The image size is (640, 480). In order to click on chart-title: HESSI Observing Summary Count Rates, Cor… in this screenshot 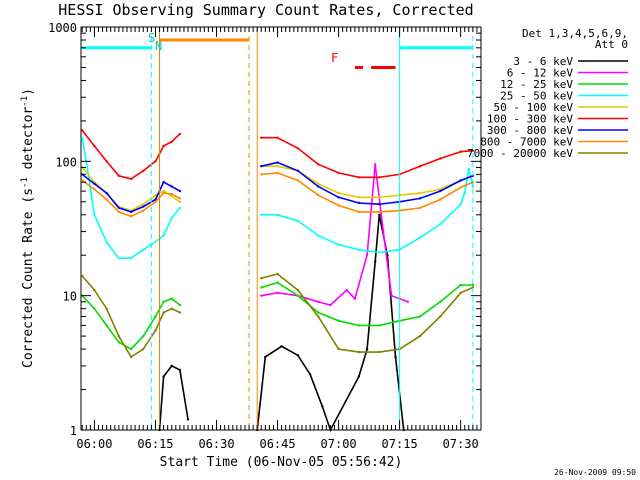, I will do `click(265, 10)`.